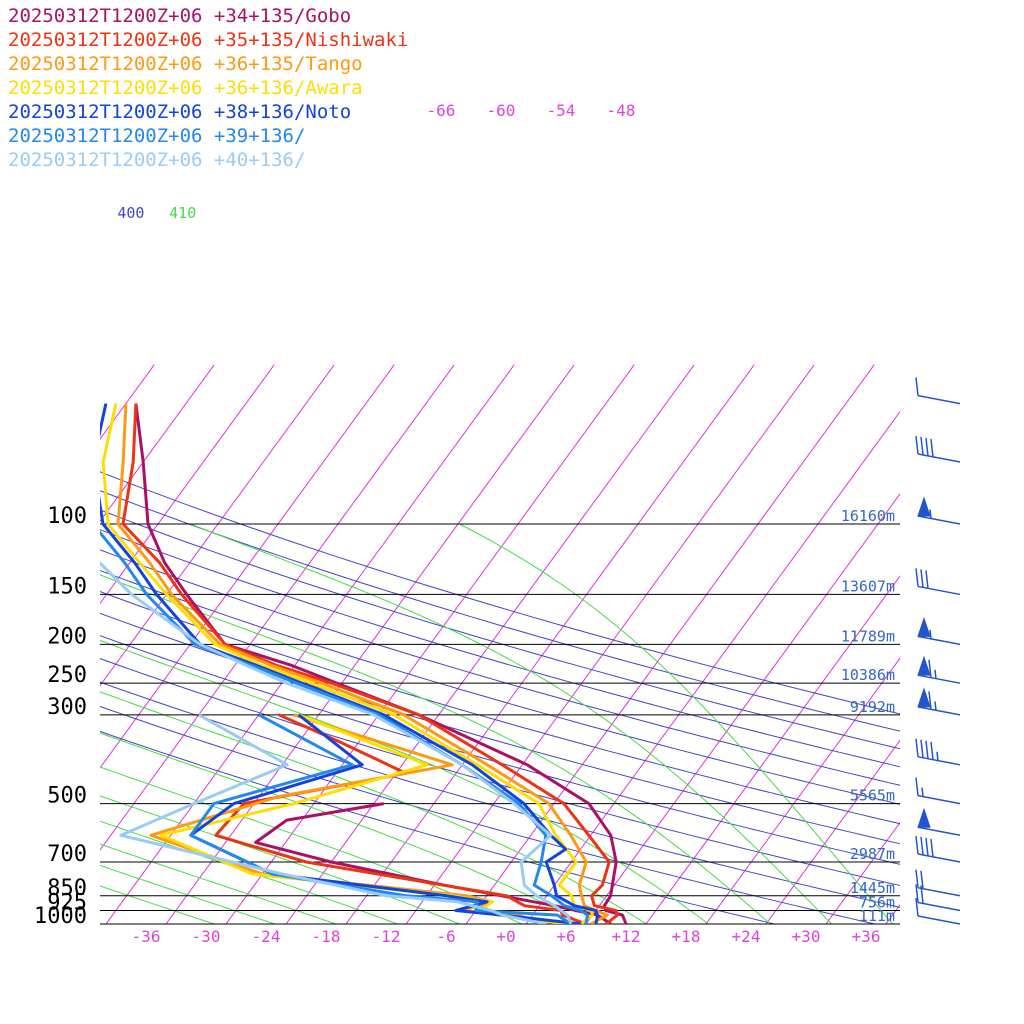  What do you see at coordinates (157, 160) in the screenshot?
I see `legend-entry: 20250312T1200Z+06 +40+136/` at bounding box center [157, 160].